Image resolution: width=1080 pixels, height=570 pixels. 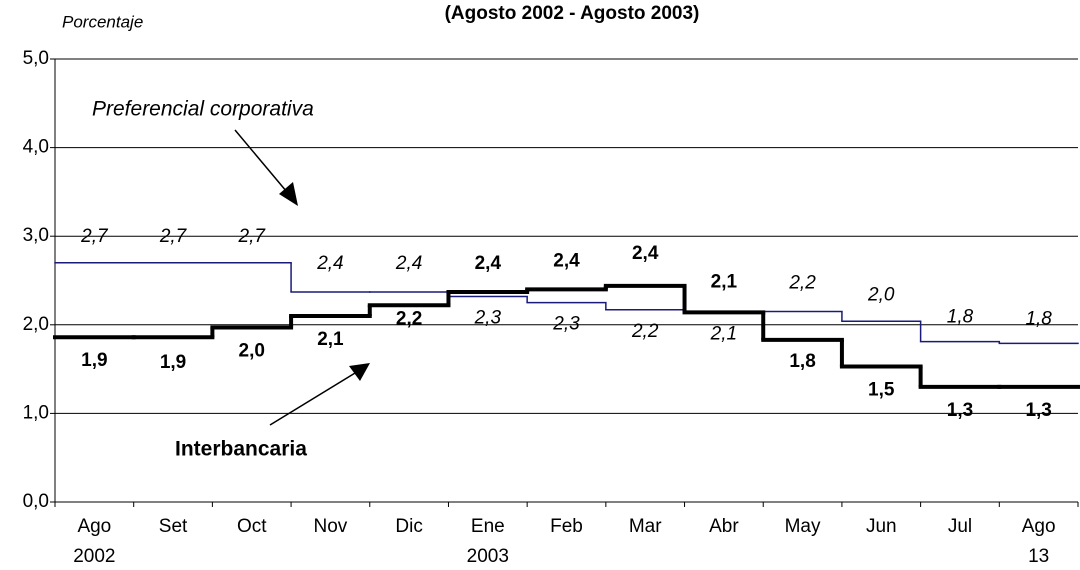 I want to click on x-tick-label: Jul, so click(x=960, y=526).